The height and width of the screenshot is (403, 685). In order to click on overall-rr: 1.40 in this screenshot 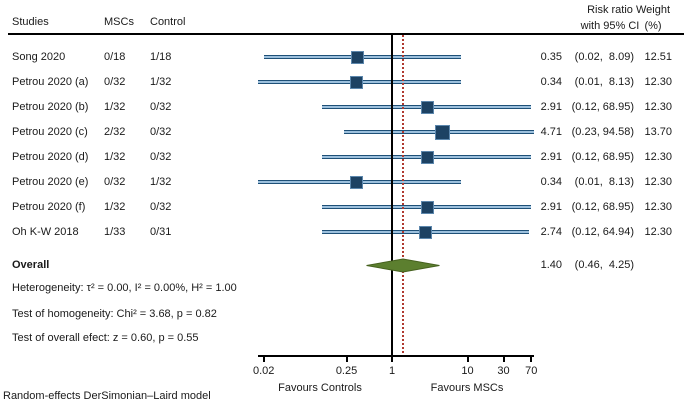, I will do `click(551, 265)`.